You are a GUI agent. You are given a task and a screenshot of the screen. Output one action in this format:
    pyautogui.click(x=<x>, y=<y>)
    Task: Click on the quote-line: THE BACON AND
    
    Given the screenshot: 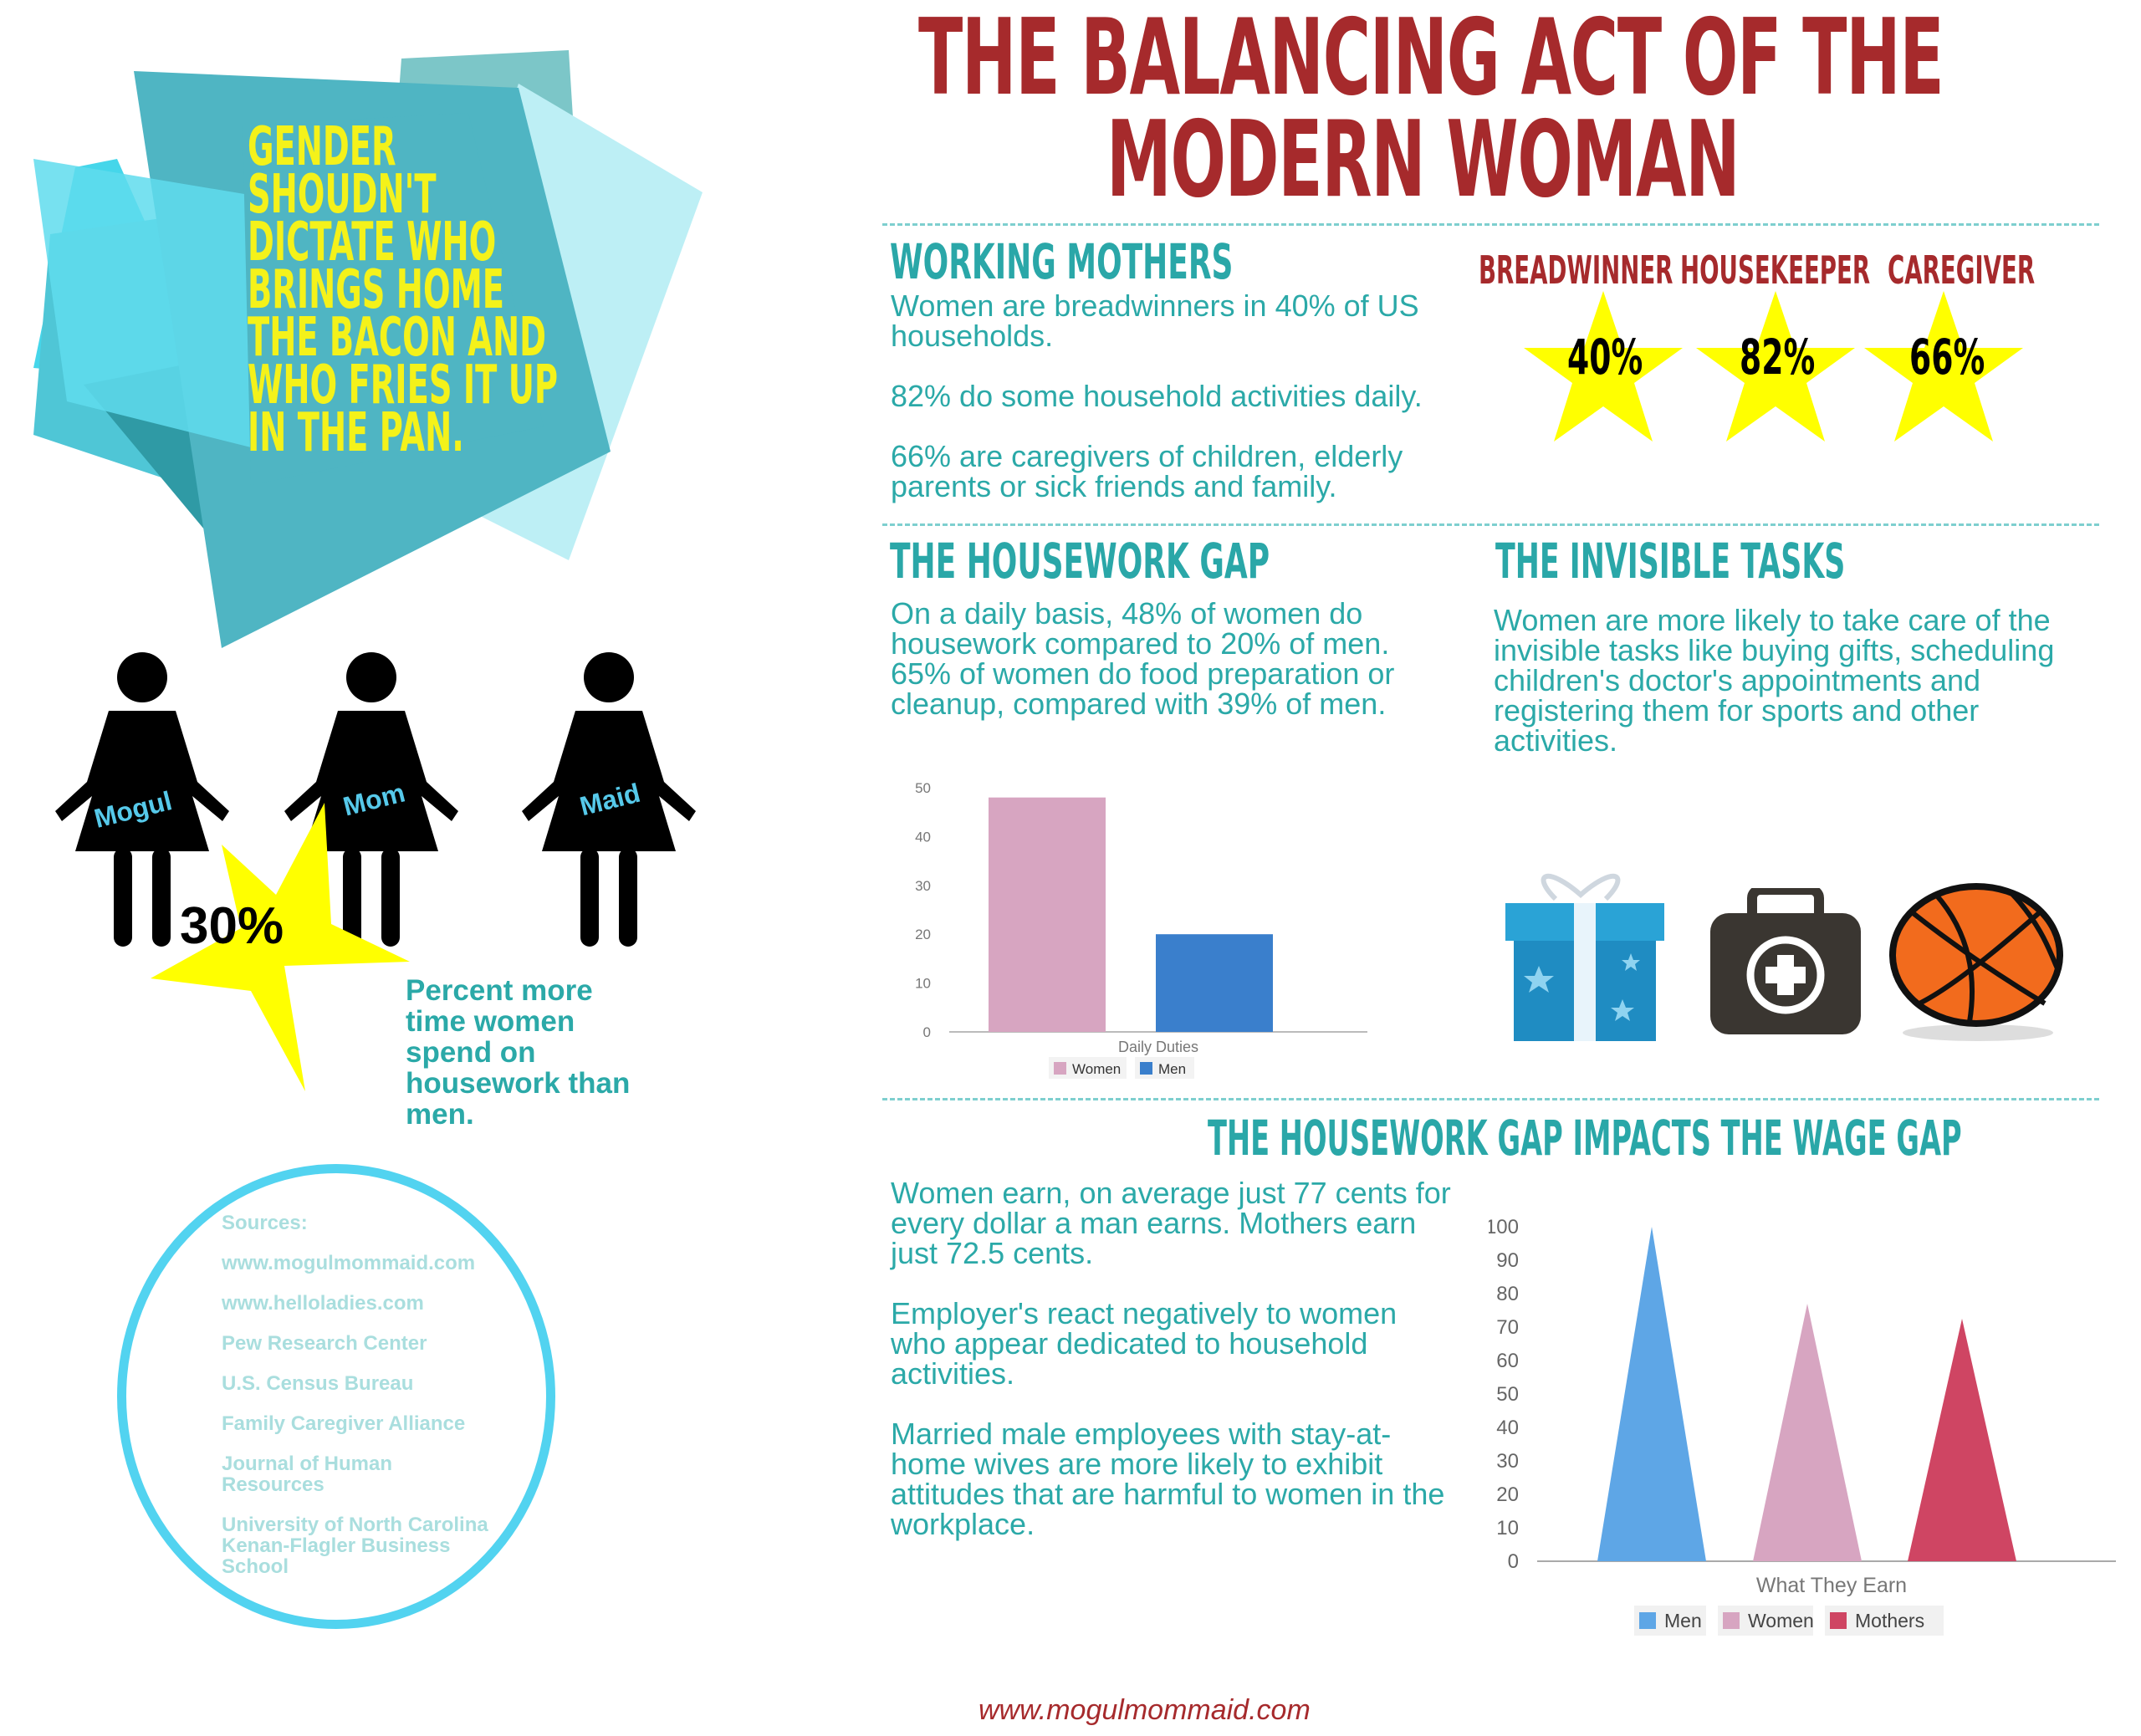 What is the action you would take?
    pyautogui.click(x=397, y=338)
    